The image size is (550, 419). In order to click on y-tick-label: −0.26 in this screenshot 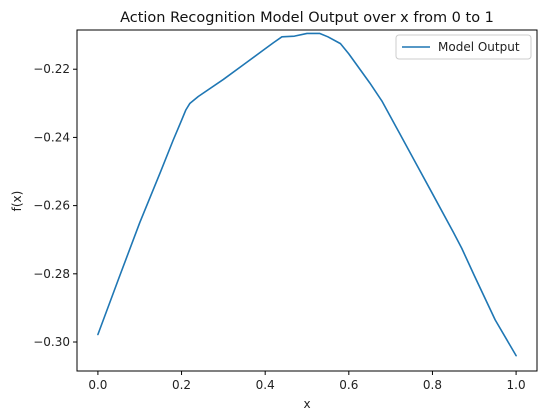, I will do `click(51, 206)`.